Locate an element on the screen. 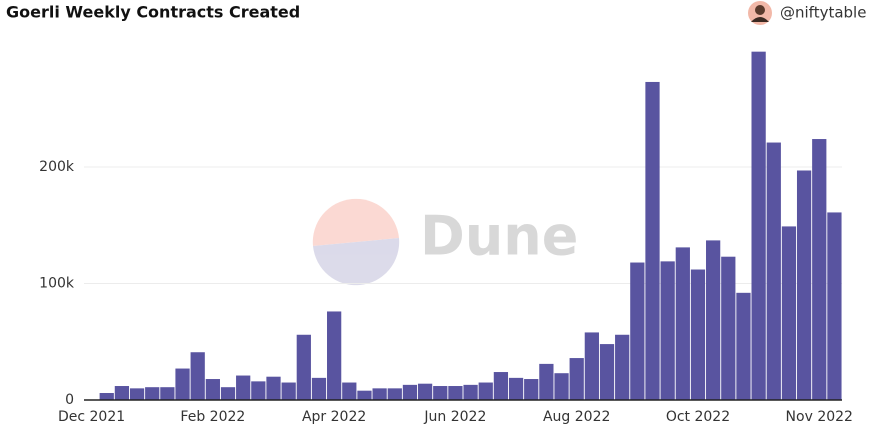  x-tick-label: Feb 2022 is located at coordinates (212, 417).